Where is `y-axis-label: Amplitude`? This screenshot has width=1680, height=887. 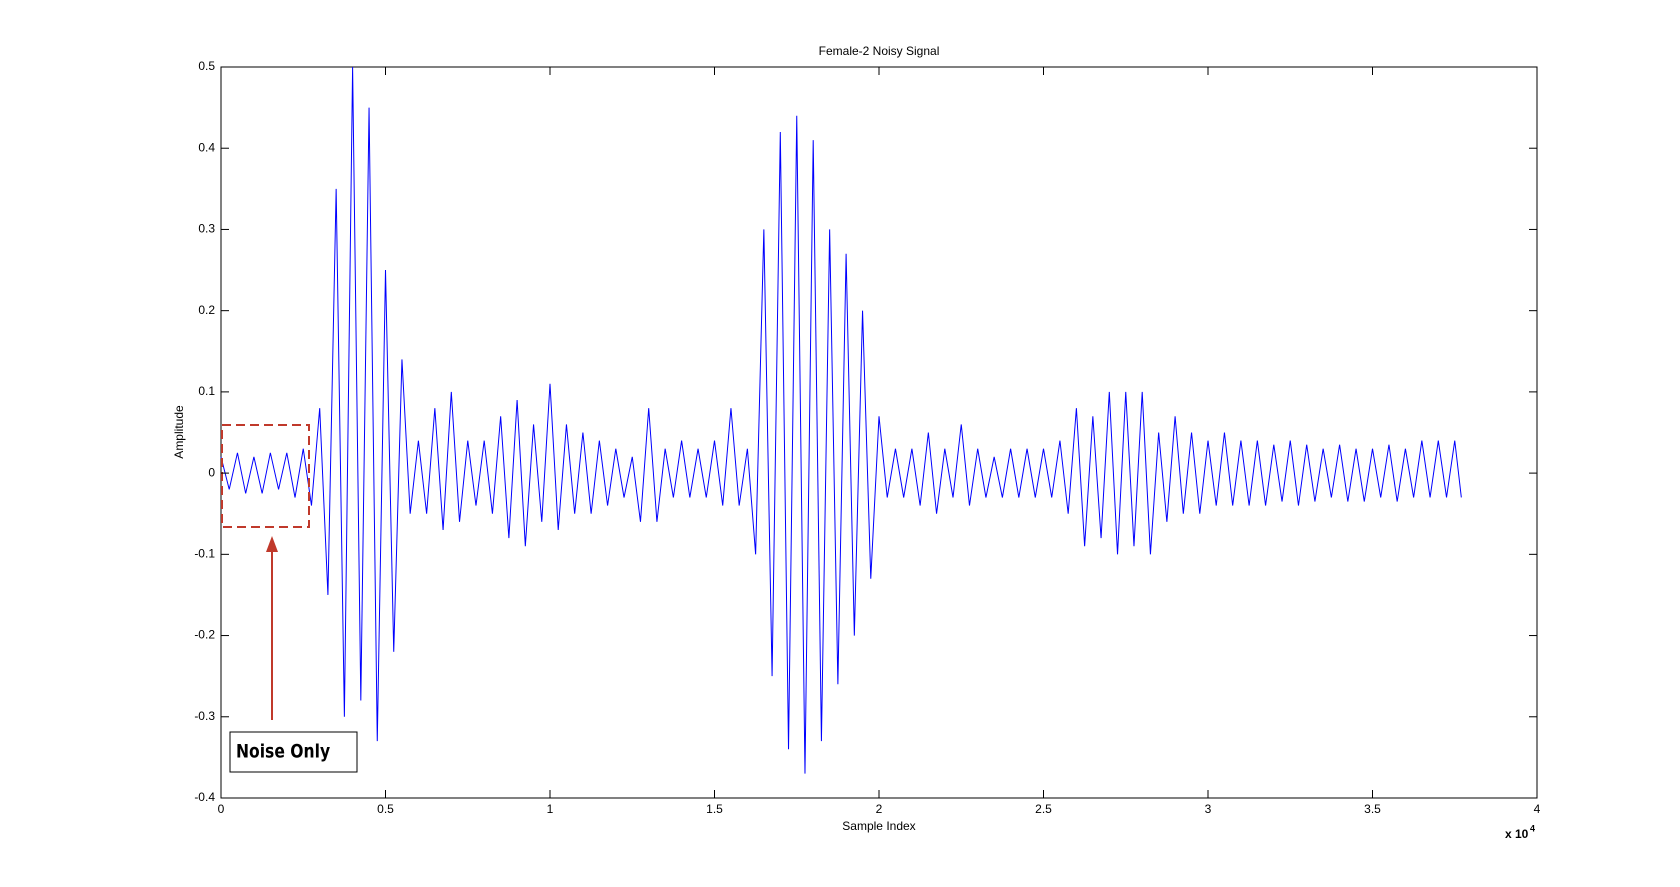
y-axis-label: Amplitude is located at coordinates (179, 432).